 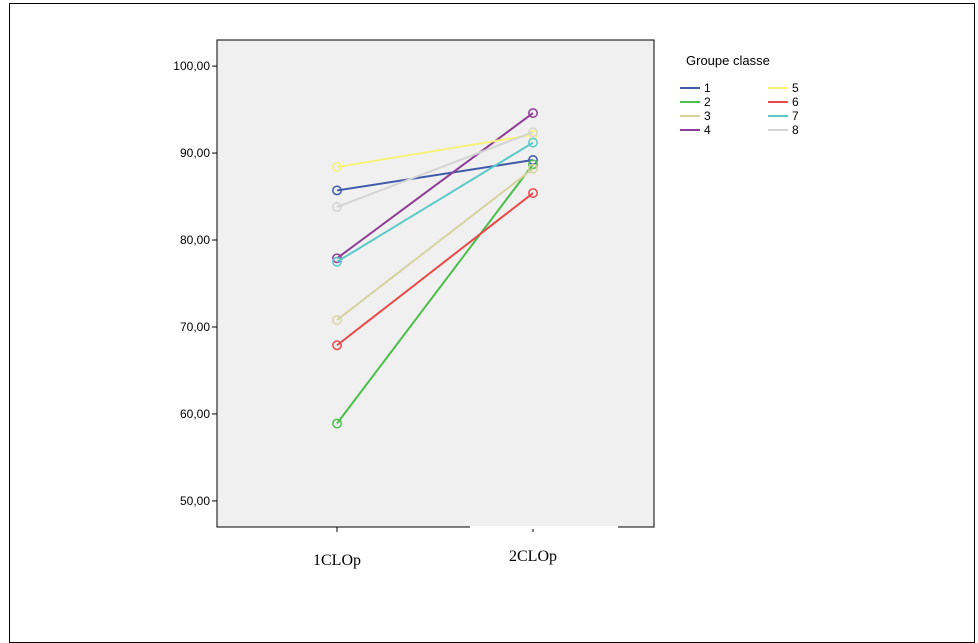 I want to click on legend-label: 5, so click(x=795, y=88).